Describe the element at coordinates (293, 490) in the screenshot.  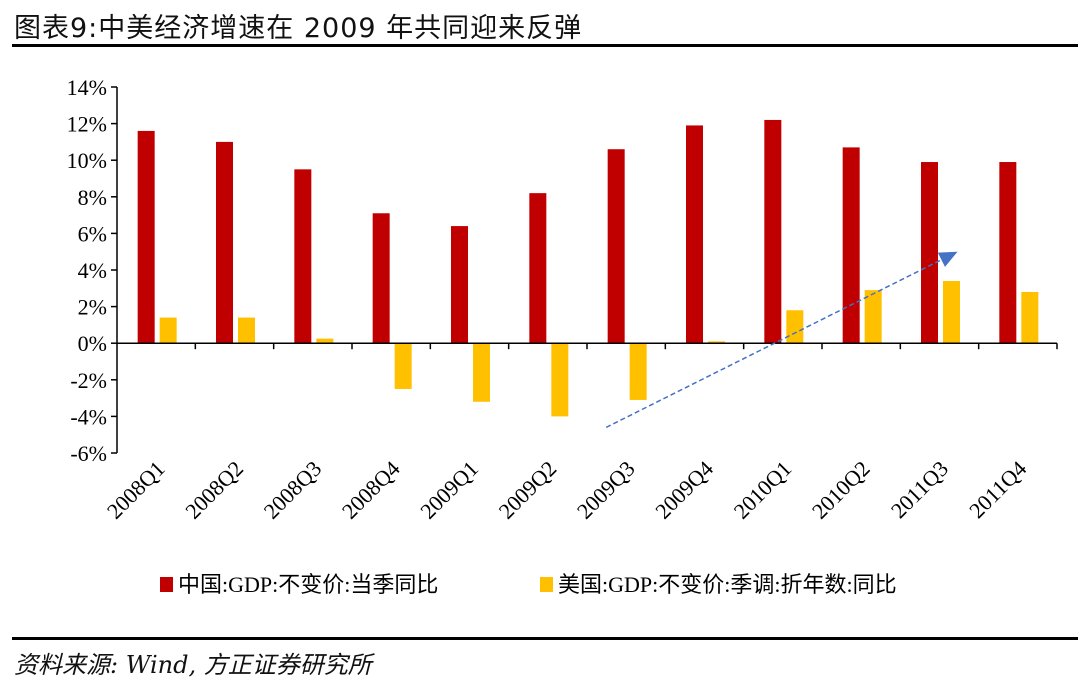
I see `x-tick-label: 2008Q3` at that location.